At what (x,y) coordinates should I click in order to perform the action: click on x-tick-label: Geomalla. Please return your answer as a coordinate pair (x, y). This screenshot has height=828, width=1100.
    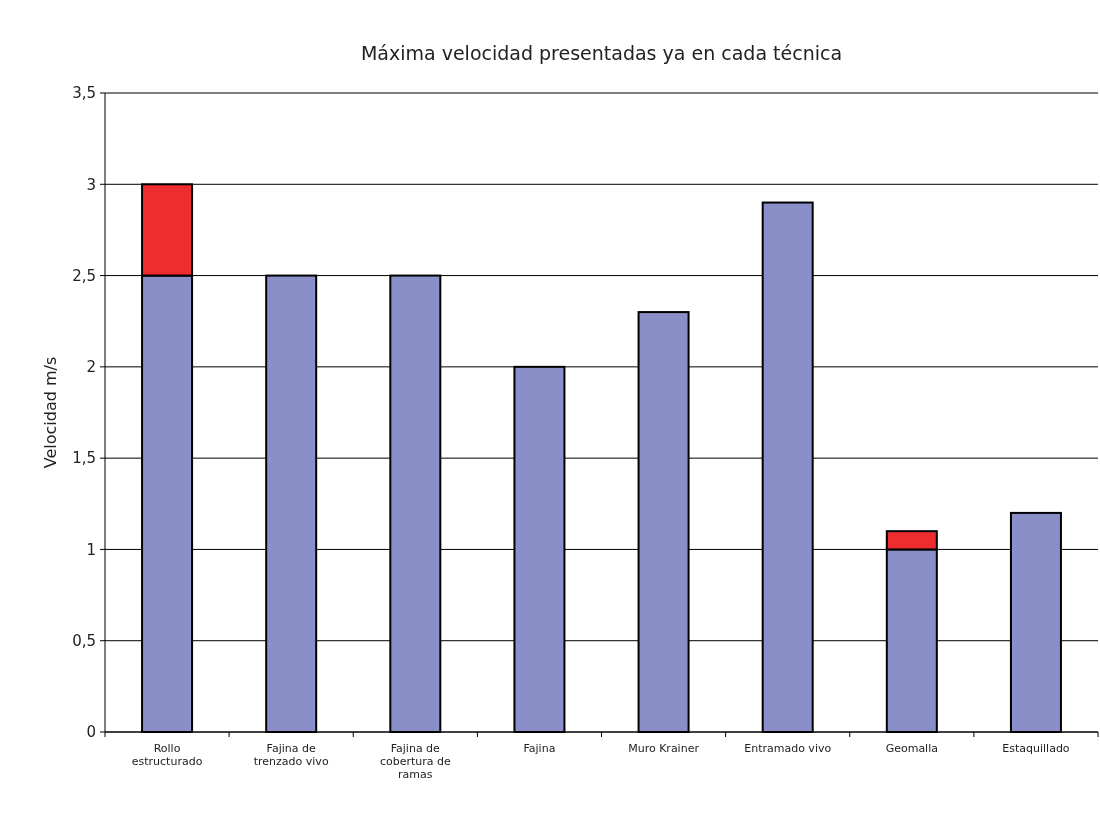
    Looking at the image, I should click on (911, 748).